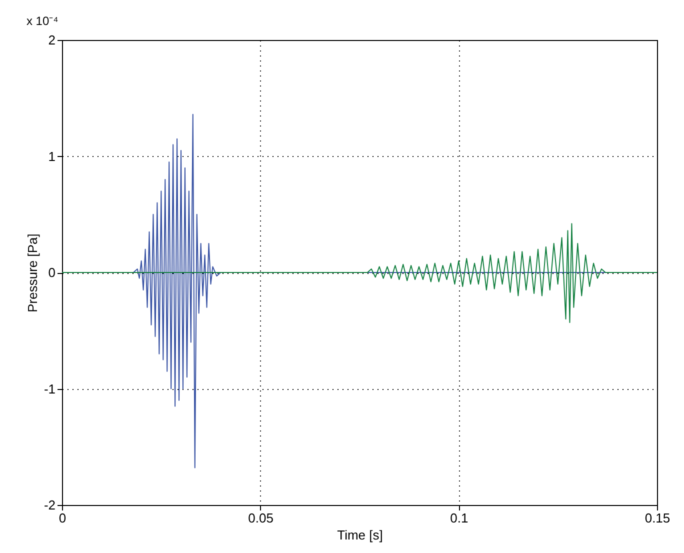 The width and height of the screenshot is (684, 553). Describe the element at coordinates (32, 273) in the screenshot. I see `y-axis-title: Pressure [Pa]` at that location.